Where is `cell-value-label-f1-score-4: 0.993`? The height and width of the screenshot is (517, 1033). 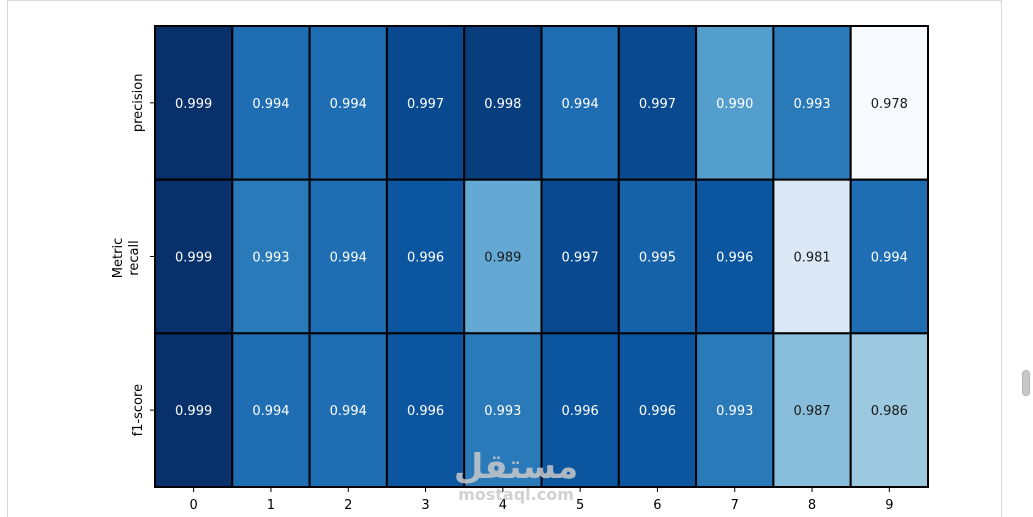
cell-value-label-f1-score-4: 0.993 is located at coordinates (502, 411).